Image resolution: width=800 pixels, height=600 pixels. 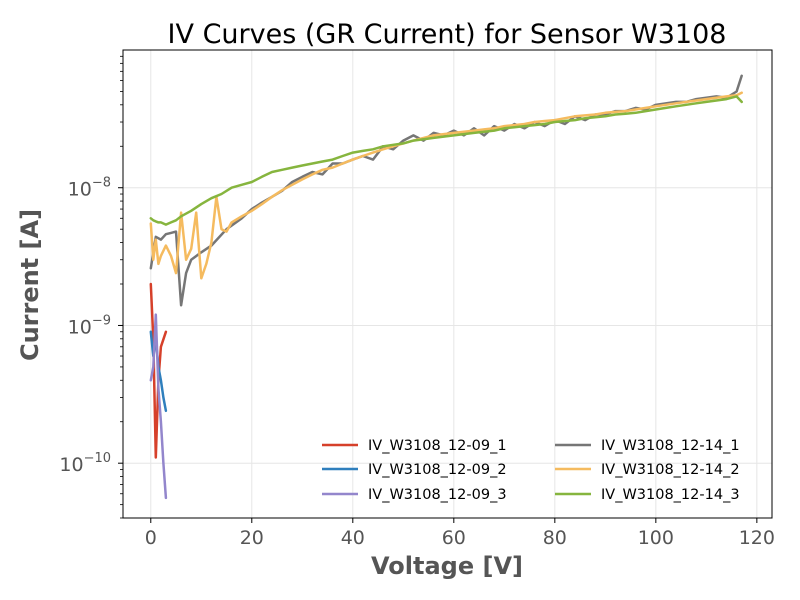 I want to click on chart-title: IV Curves (GR Current) for Sensor W3108, so click(x=447, y=34).